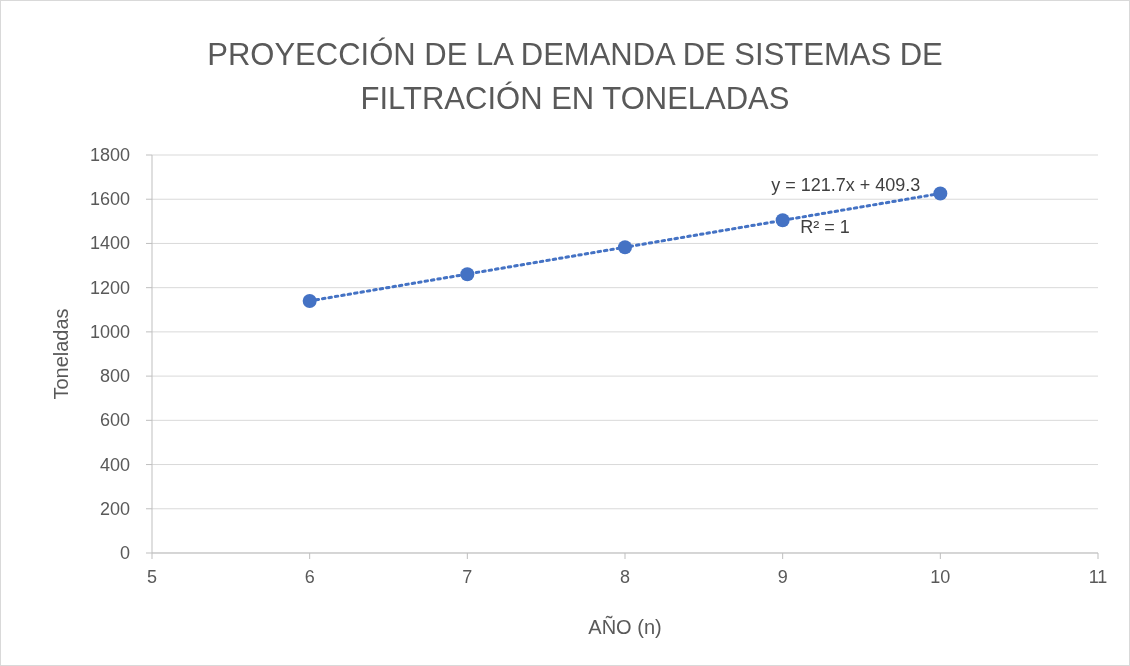  Describe the element at coordinates (467, 577) in the screenshot. I see `x-tick-label: 7` at that location.